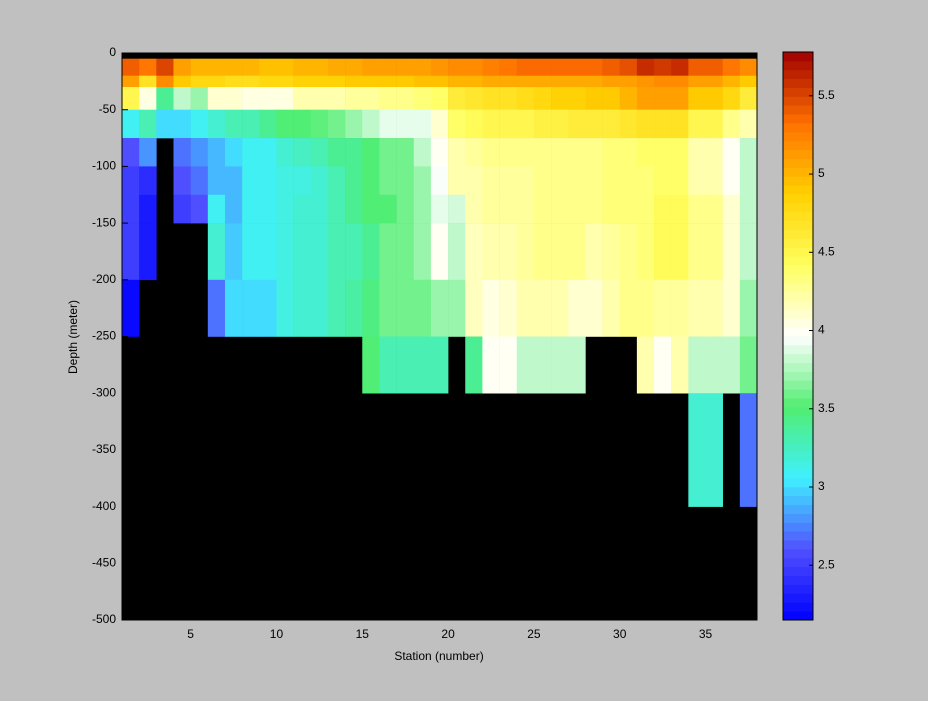  Describe the element at coordinates (826, 564) in the screenshot. I see `colorbar-tick-label: 2.5` at that location.